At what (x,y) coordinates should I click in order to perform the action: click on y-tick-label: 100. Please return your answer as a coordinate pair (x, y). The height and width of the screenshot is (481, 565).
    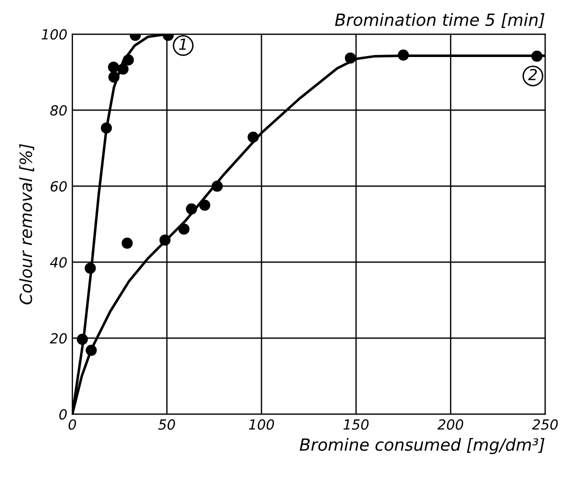
    Looking at the image, I should click on (54, 34).